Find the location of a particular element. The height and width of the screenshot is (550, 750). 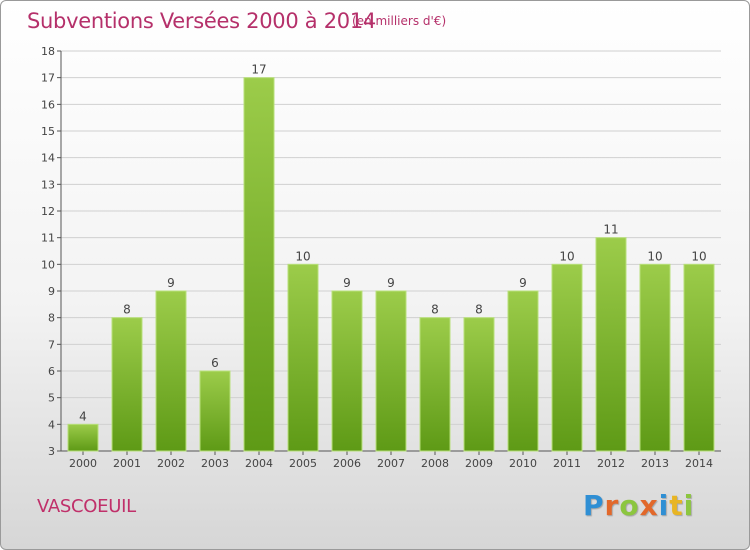

x-tick-label: 2003 is located at coordinates (215, 463).